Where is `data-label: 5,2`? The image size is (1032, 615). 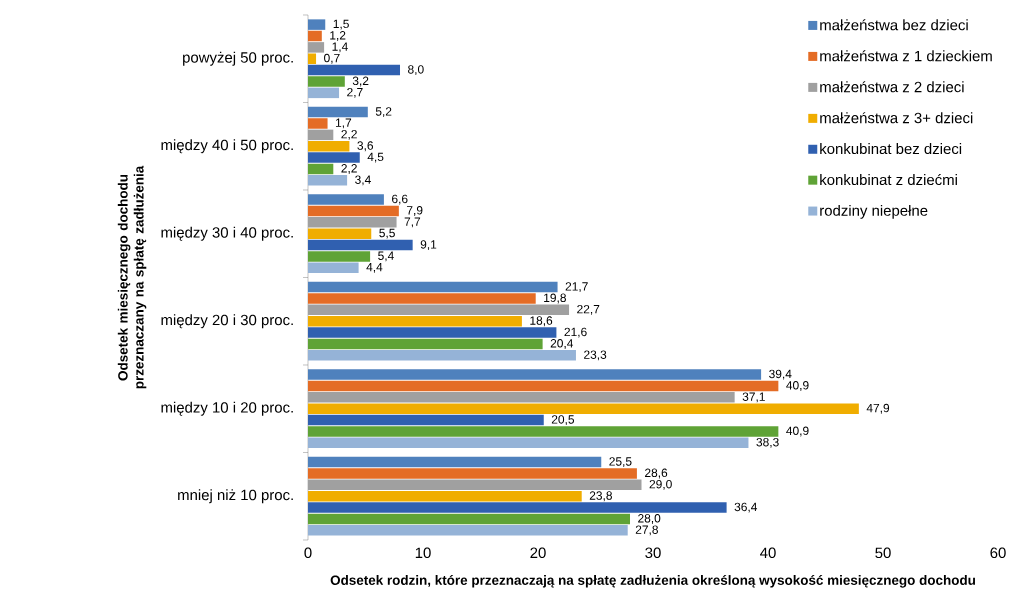
data-label: 5,2 is located at coordinates (383, 112).